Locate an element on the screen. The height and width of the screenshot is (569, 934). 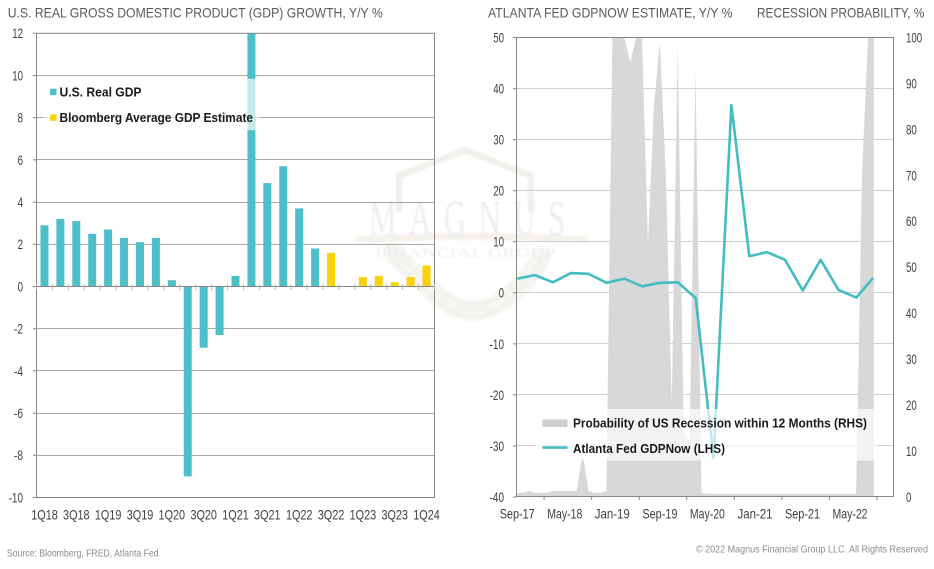
svg-text: Sep-17 is located at coordinates (517, 514).